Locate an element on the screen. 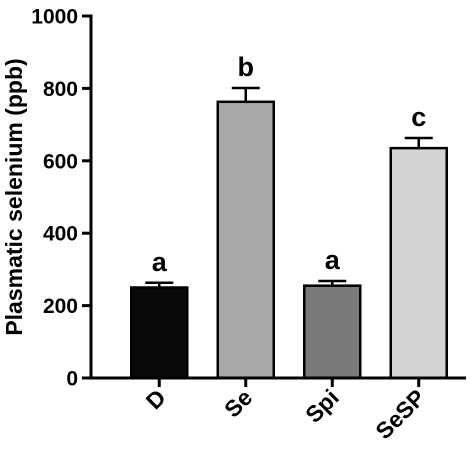  y-tick-label: 800 is located at coordinates (60, 89).